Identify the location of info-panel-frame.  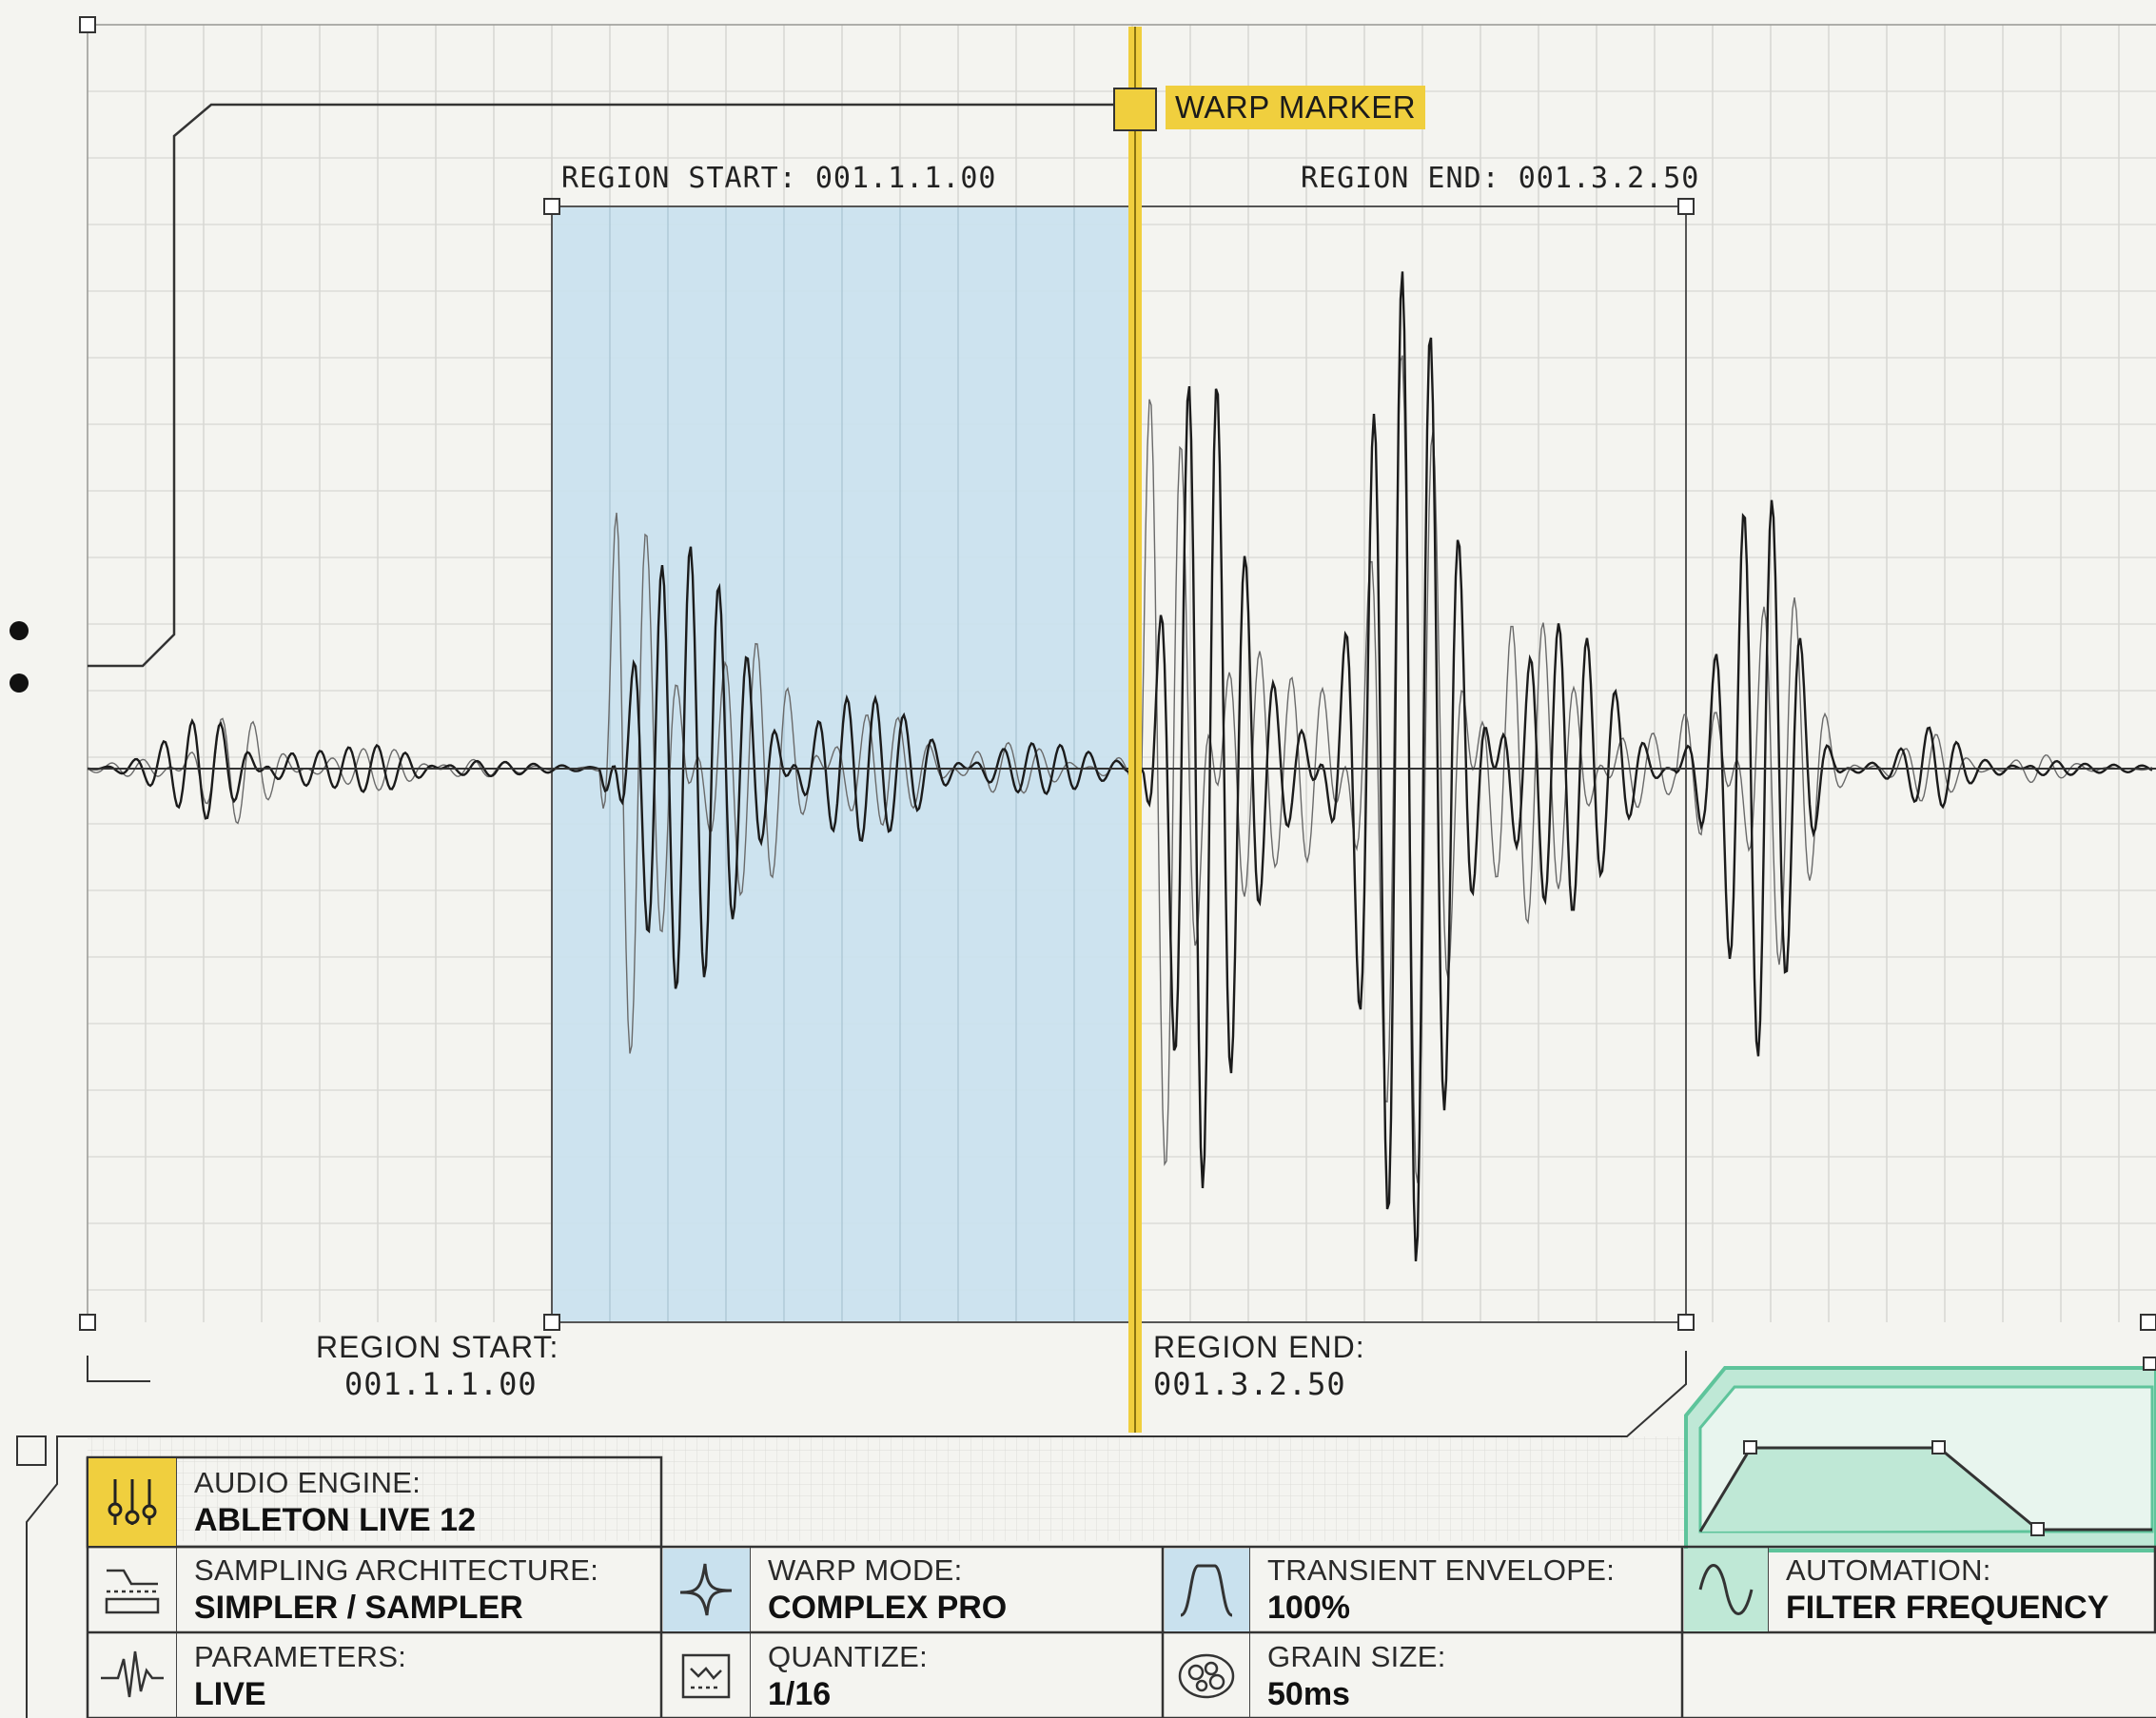
(1121, 1586).